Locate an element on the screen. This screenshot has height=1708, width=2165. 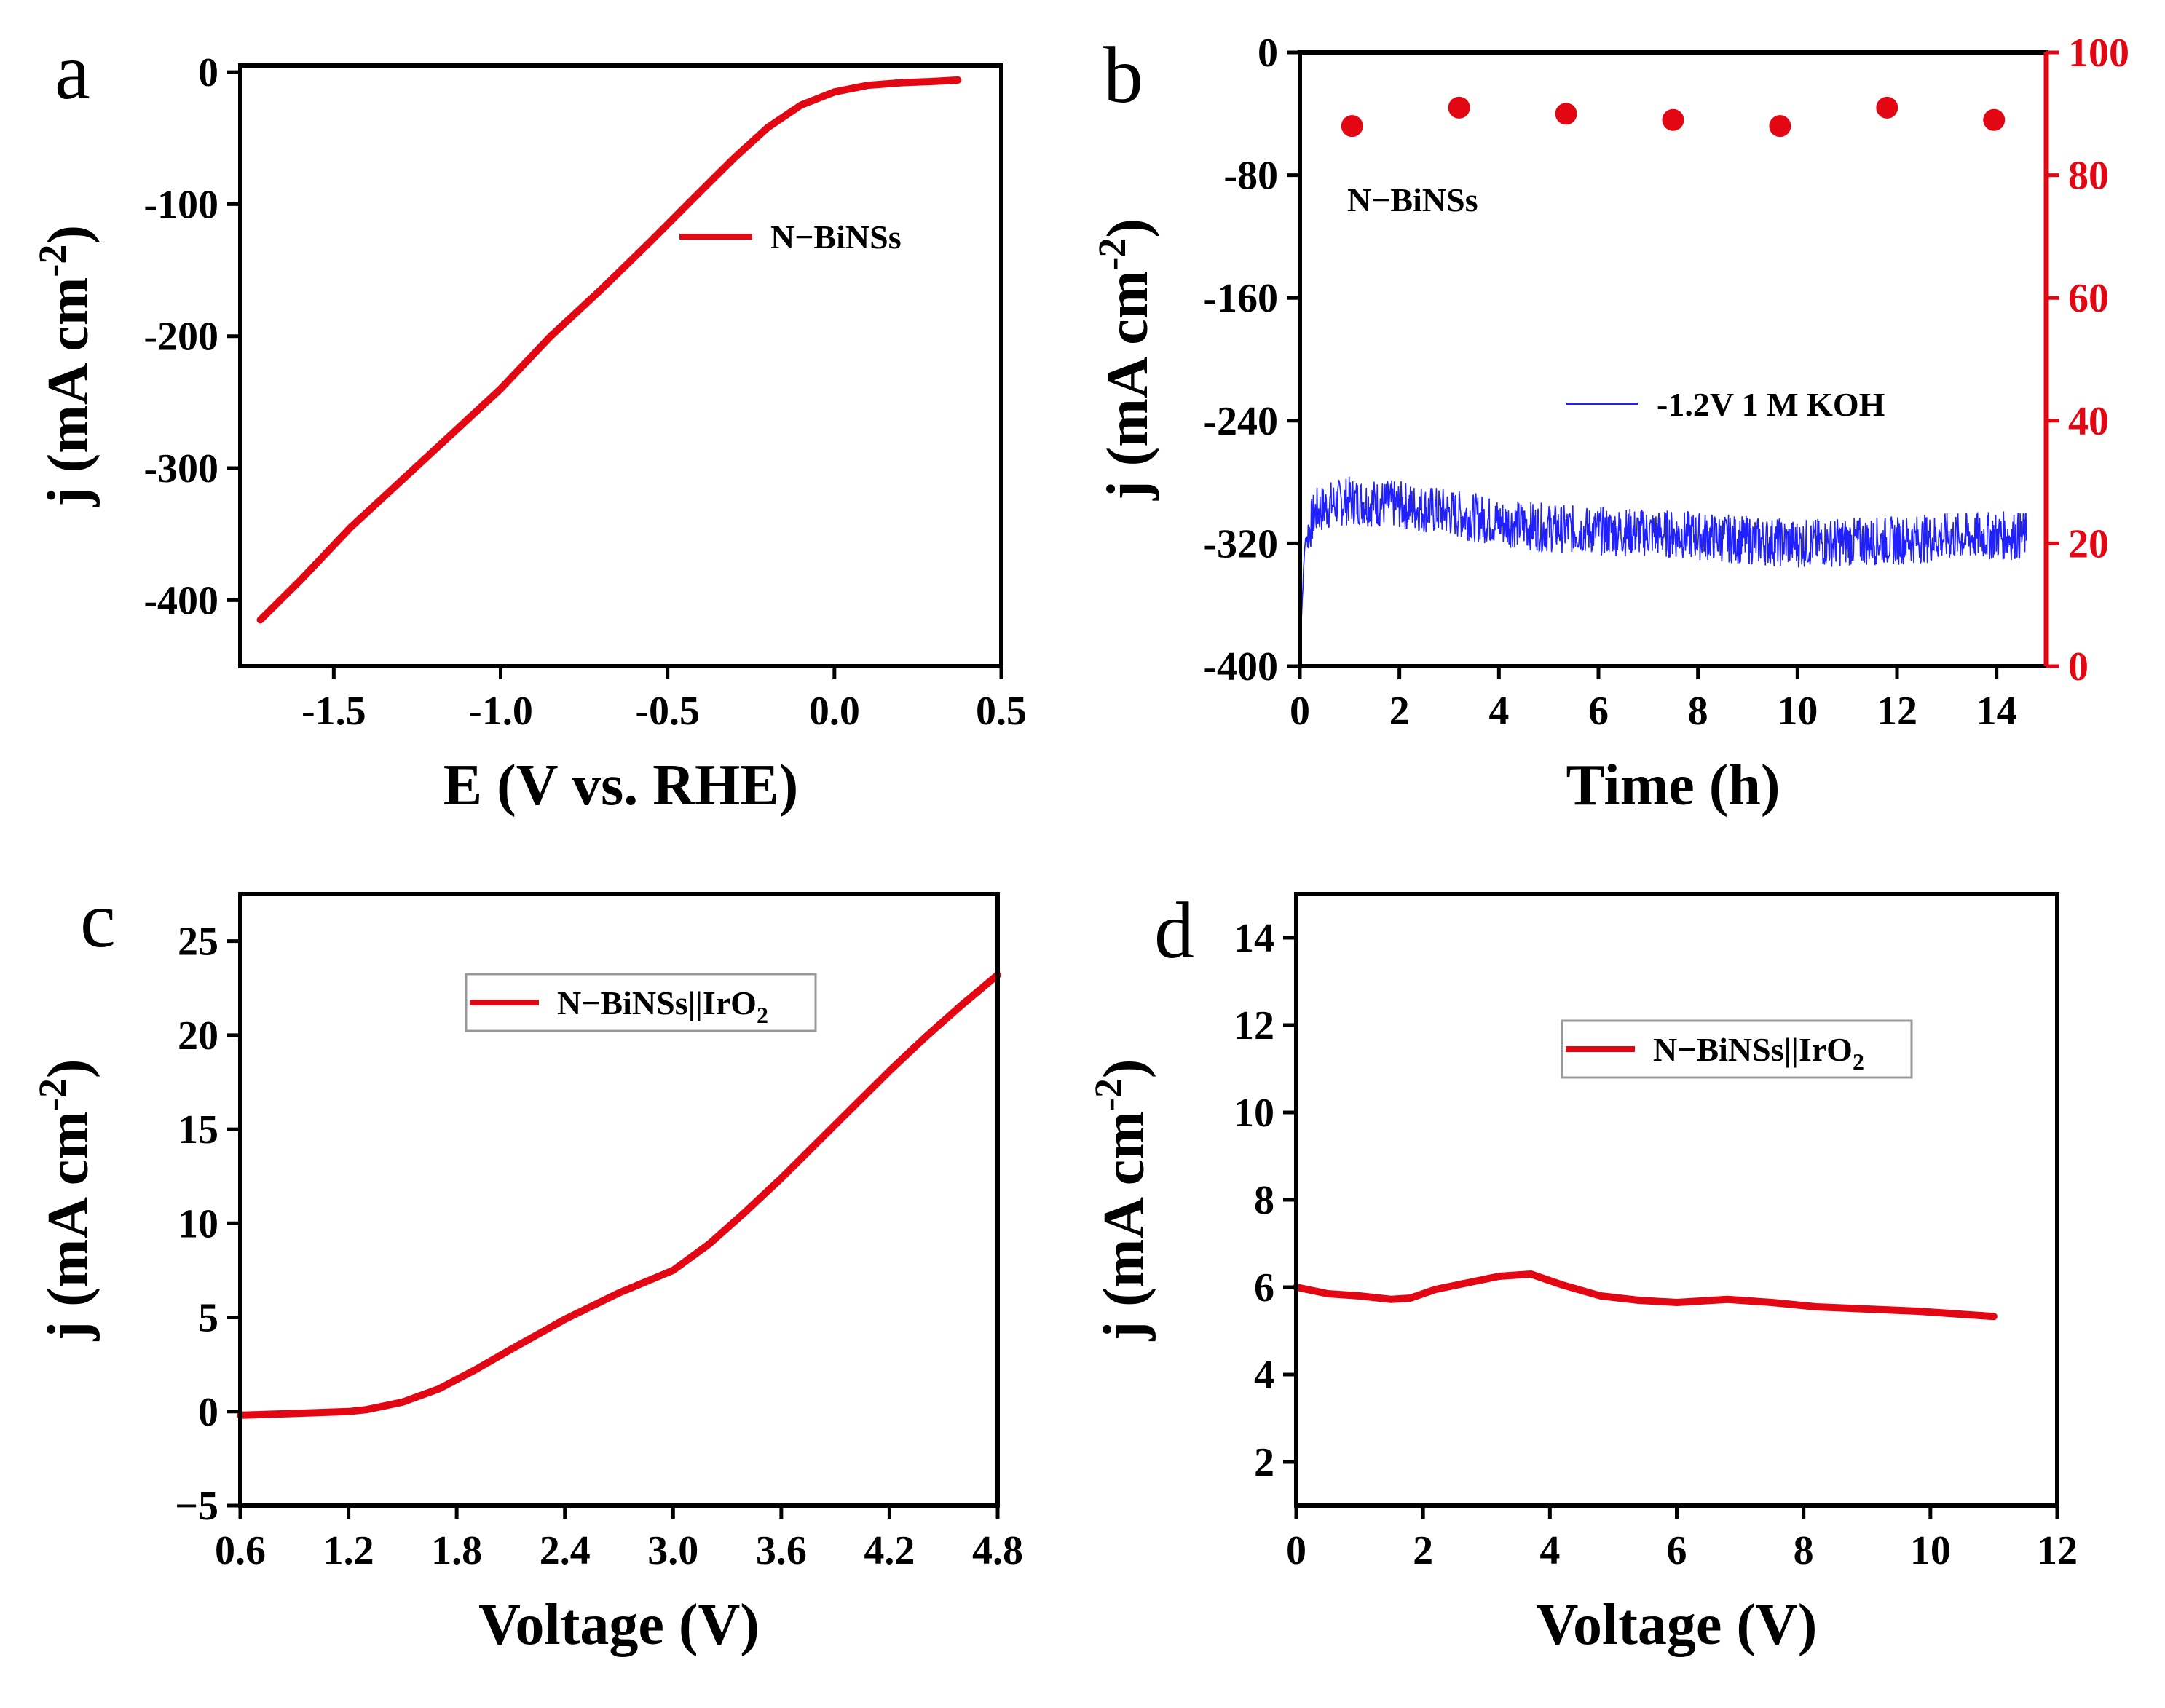
y-tick-label: -200 is located at coordinates (180, 337).